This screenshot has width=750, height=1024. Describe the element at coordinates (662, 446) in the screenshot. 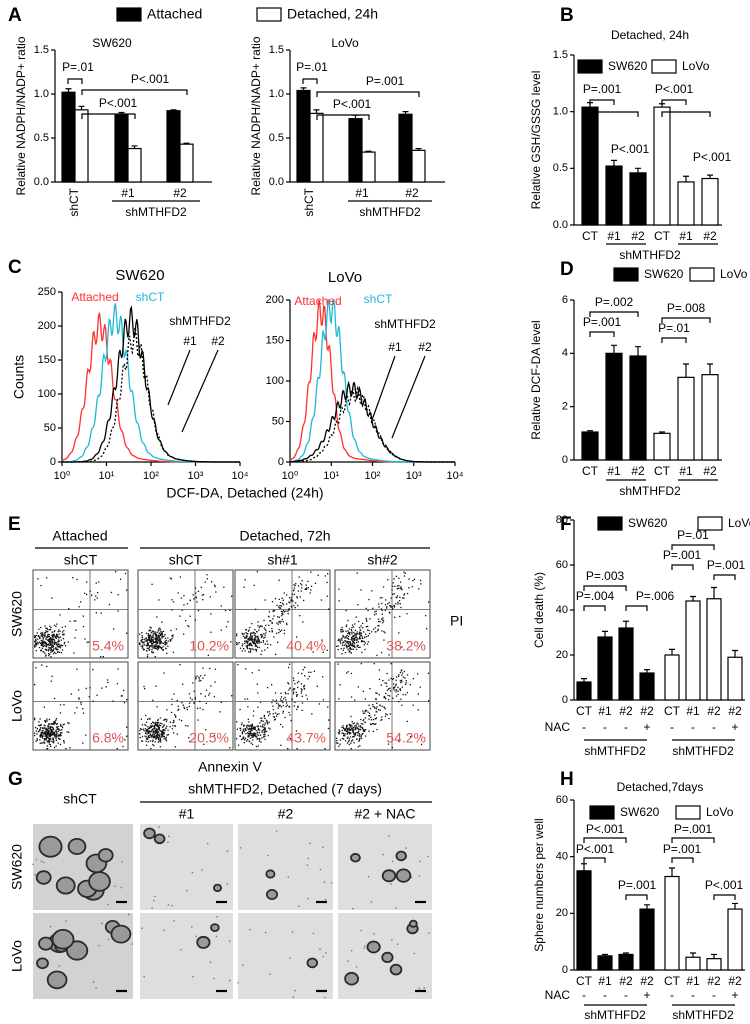

I see `bar` at that location.